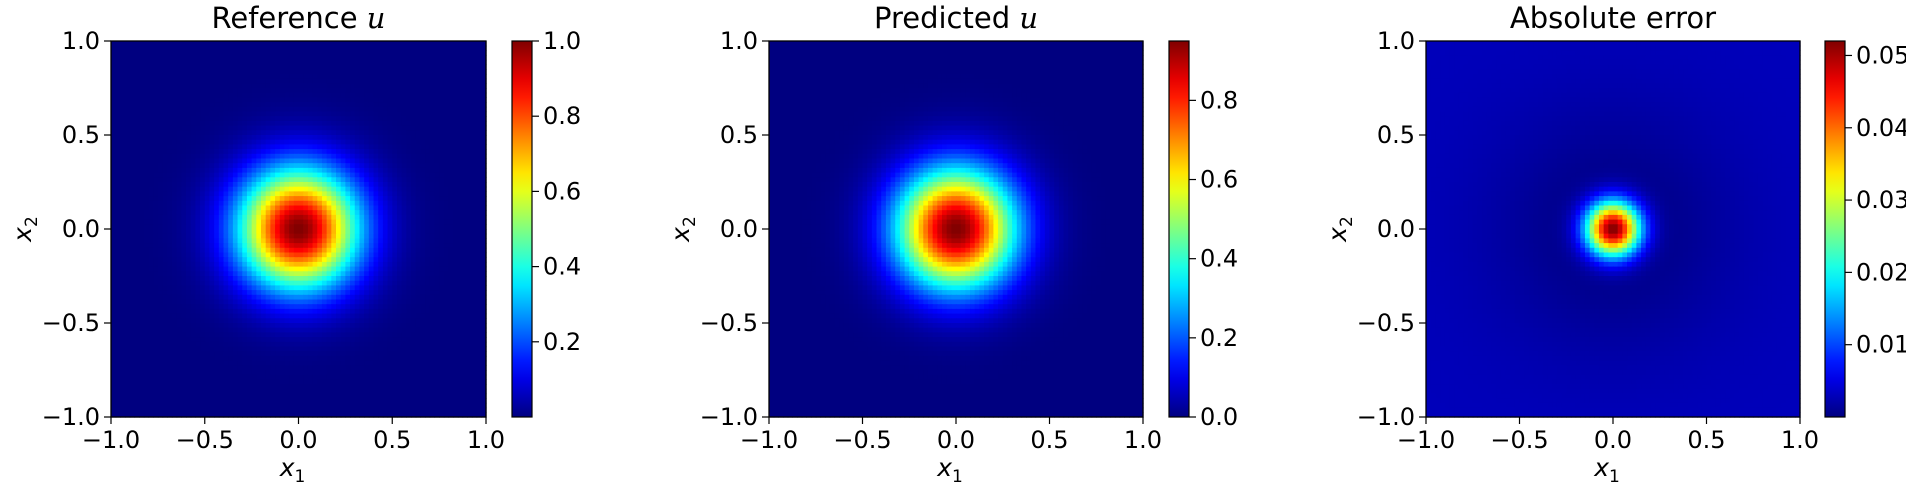  Describe the element at coordinates (562, 41) in the screenshot. I see `colorbar-tick-label: 1.0` at that location.